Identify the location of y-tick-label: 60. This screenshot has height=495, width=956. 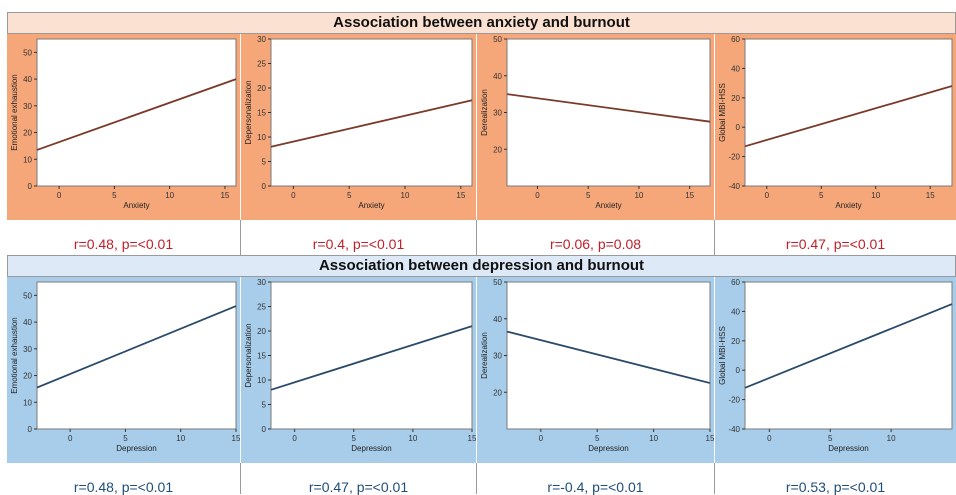
(735, 282).